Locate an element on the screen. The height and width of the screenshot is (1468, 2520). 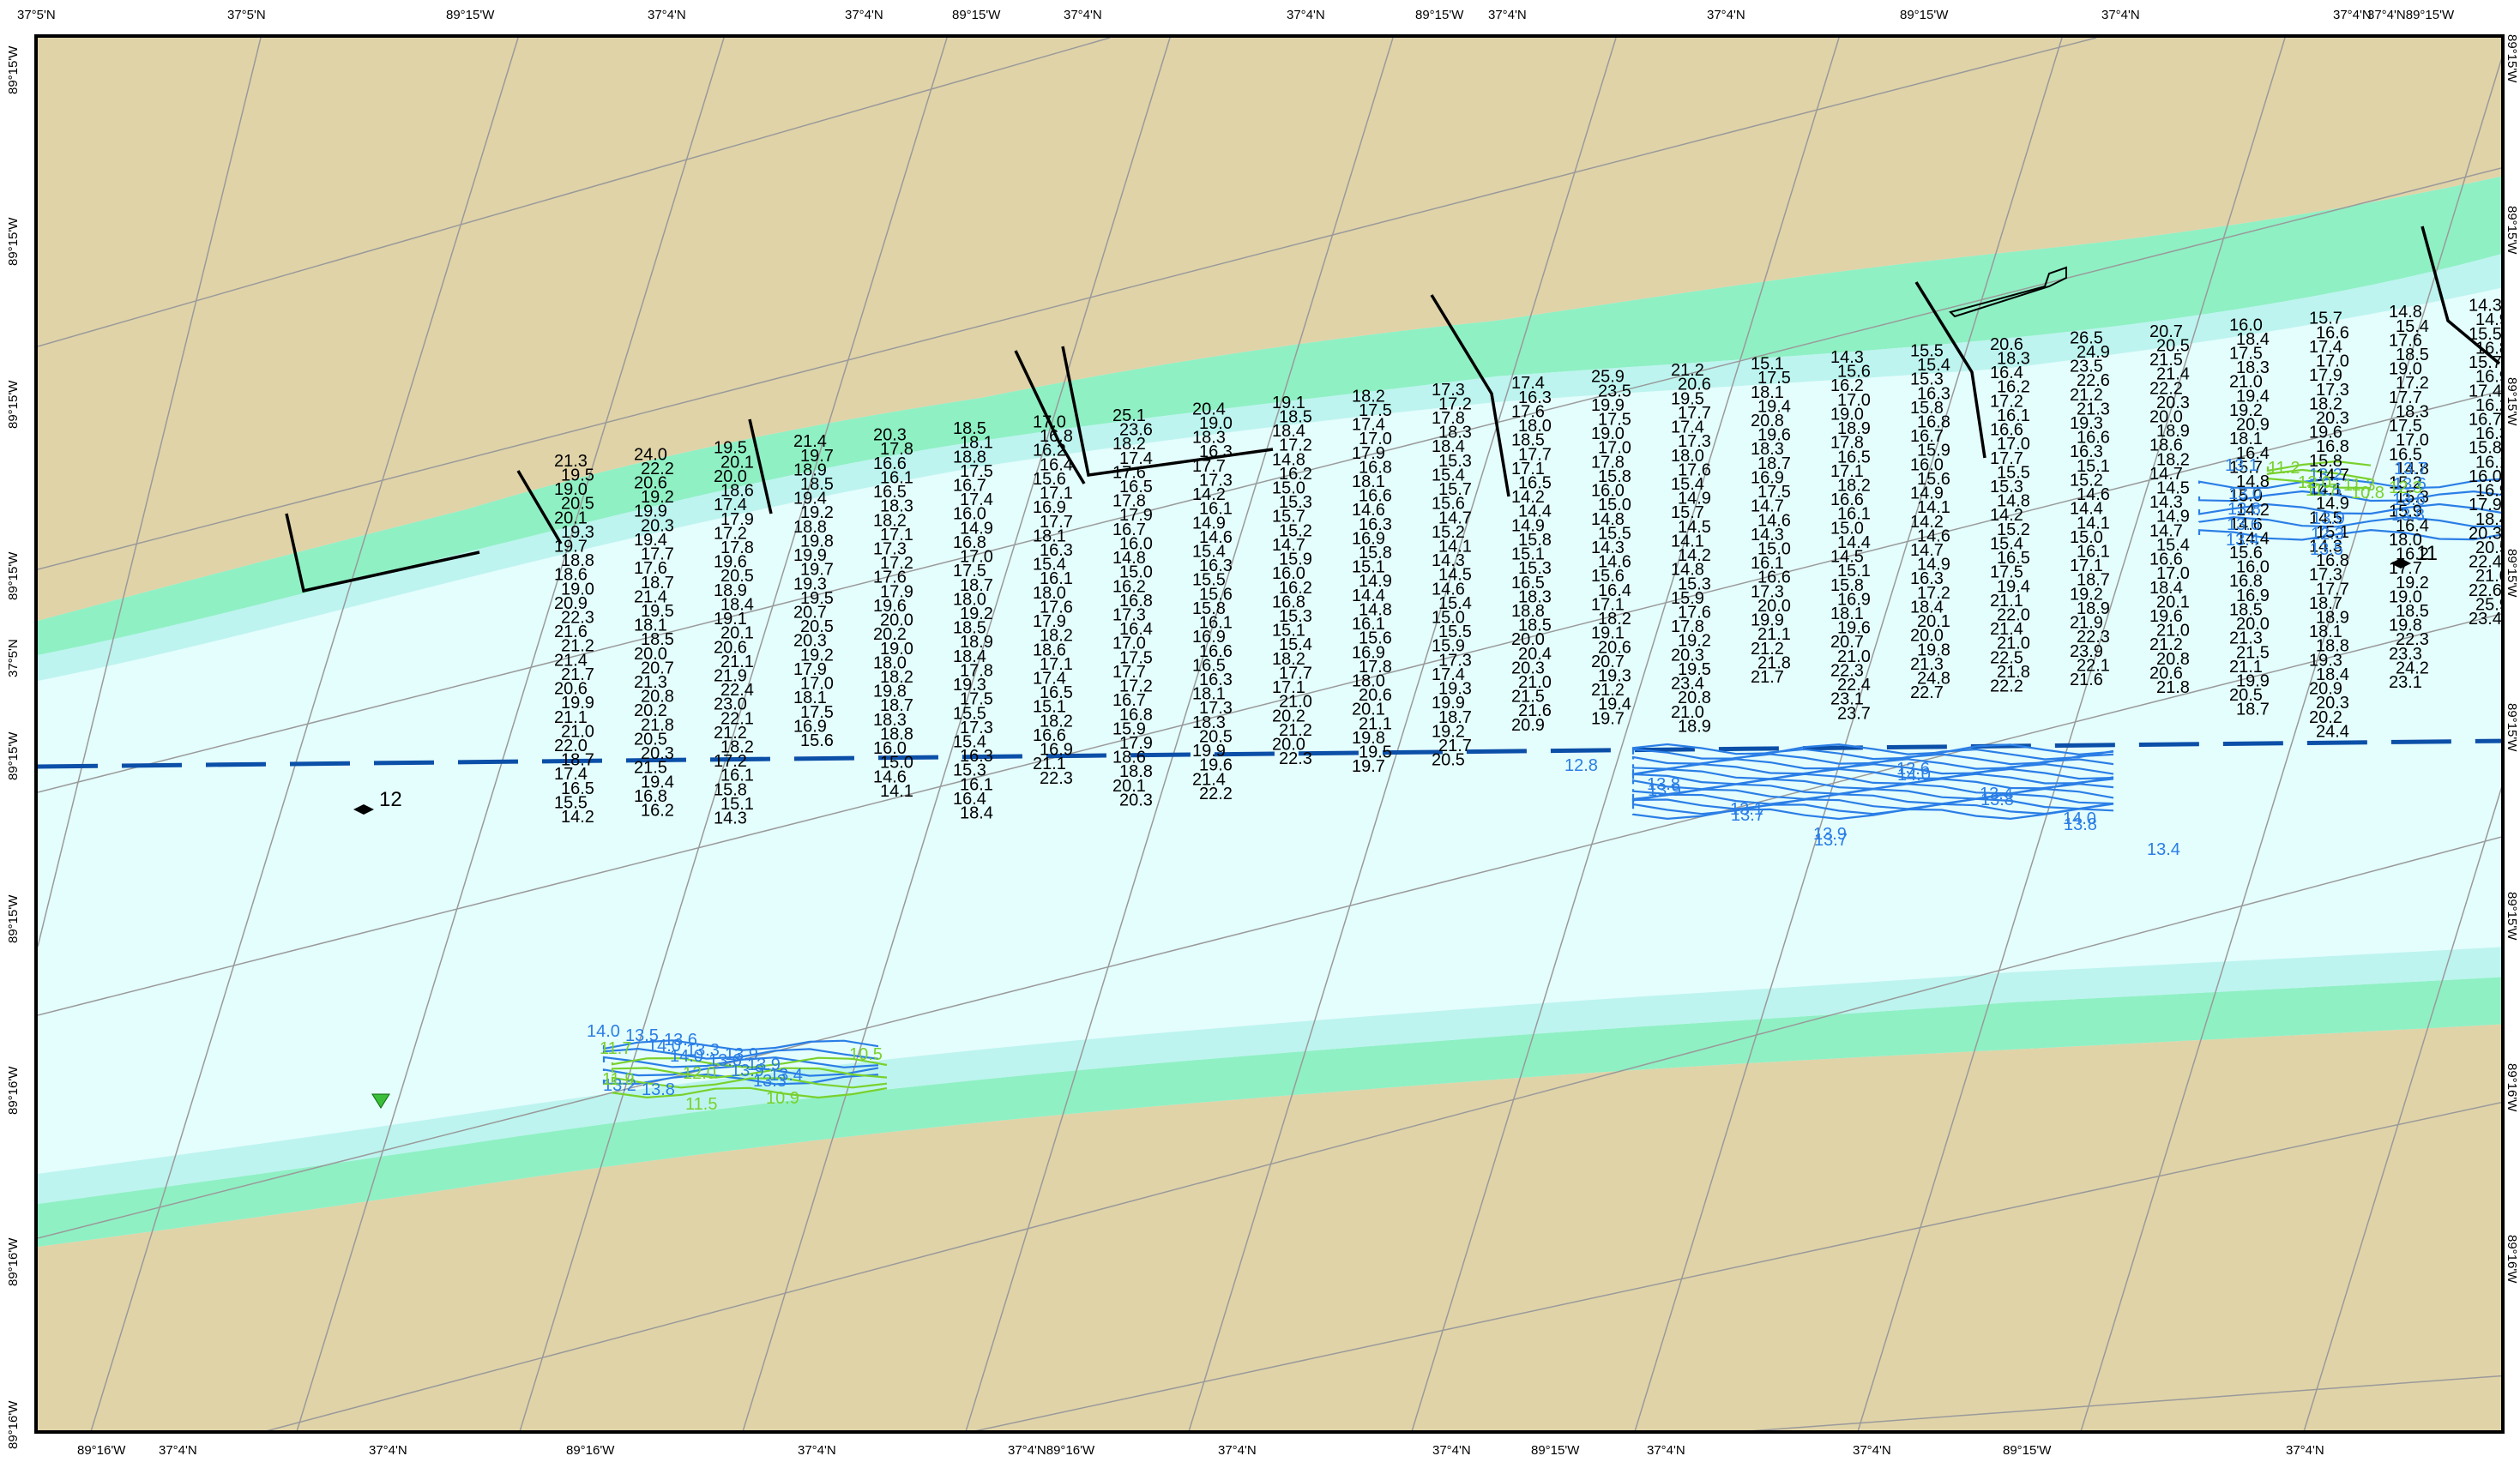
depth-sounding: 20.8 is located at coordinates (2173, 659).